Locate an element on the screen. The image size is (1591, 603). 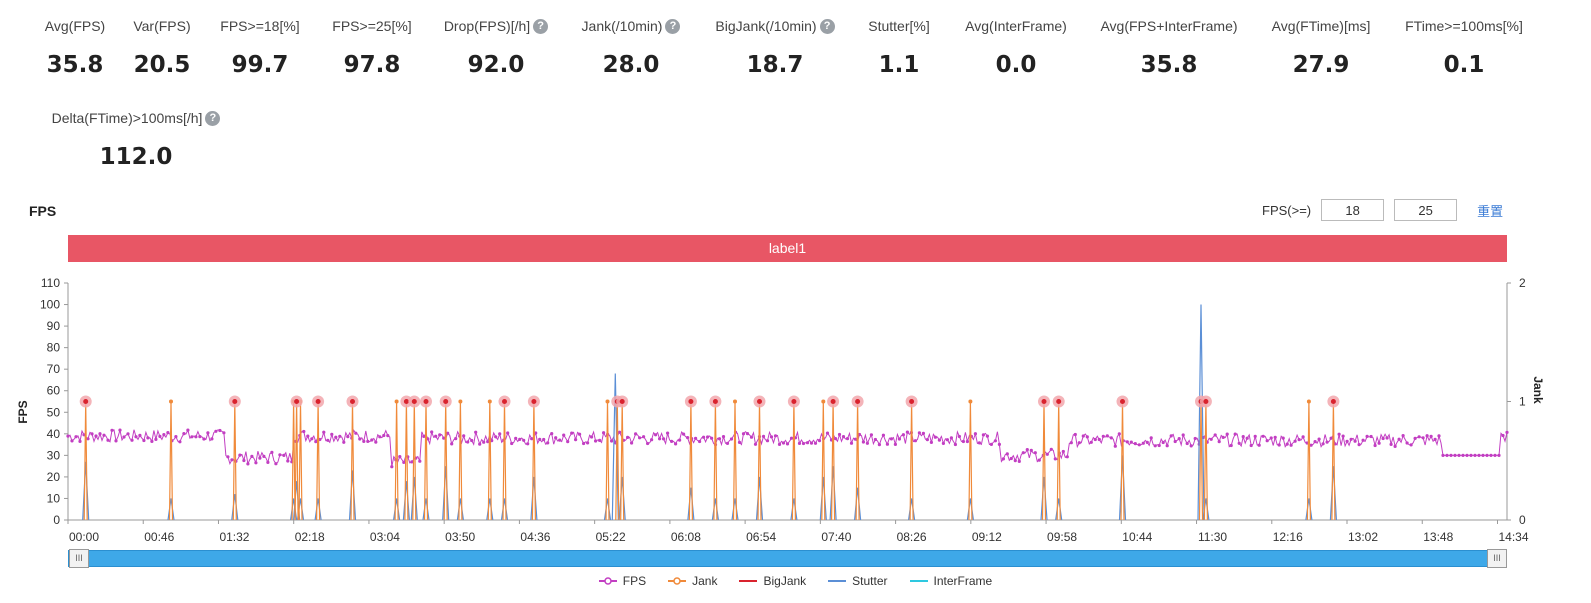
slider-handle-right: III is located at coordinates (1497, 558).